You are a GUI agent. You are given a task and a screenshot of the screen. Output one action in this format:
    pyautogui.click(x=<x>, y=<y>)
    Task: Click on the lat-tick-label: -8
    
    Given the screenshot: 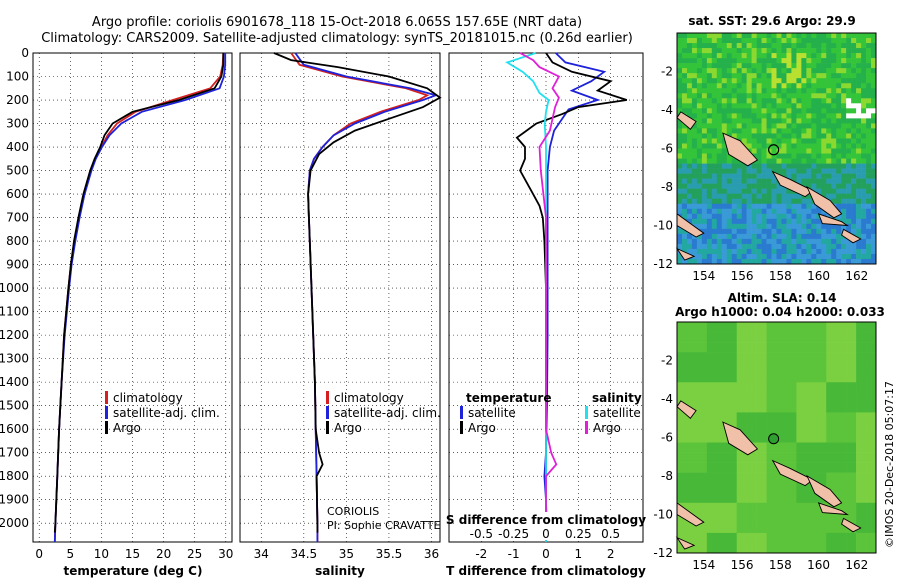 What is the action you would take?
    pyautogui.click(x=667, y=476)
    